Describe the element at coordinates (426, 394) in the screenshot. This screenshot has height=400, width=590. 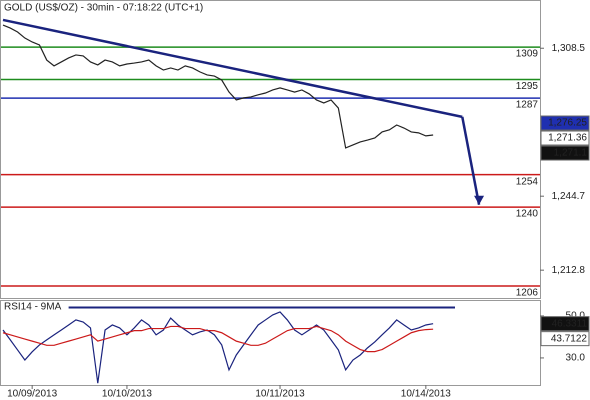
I see `x-tick-label: 10/14/2013` at that location.